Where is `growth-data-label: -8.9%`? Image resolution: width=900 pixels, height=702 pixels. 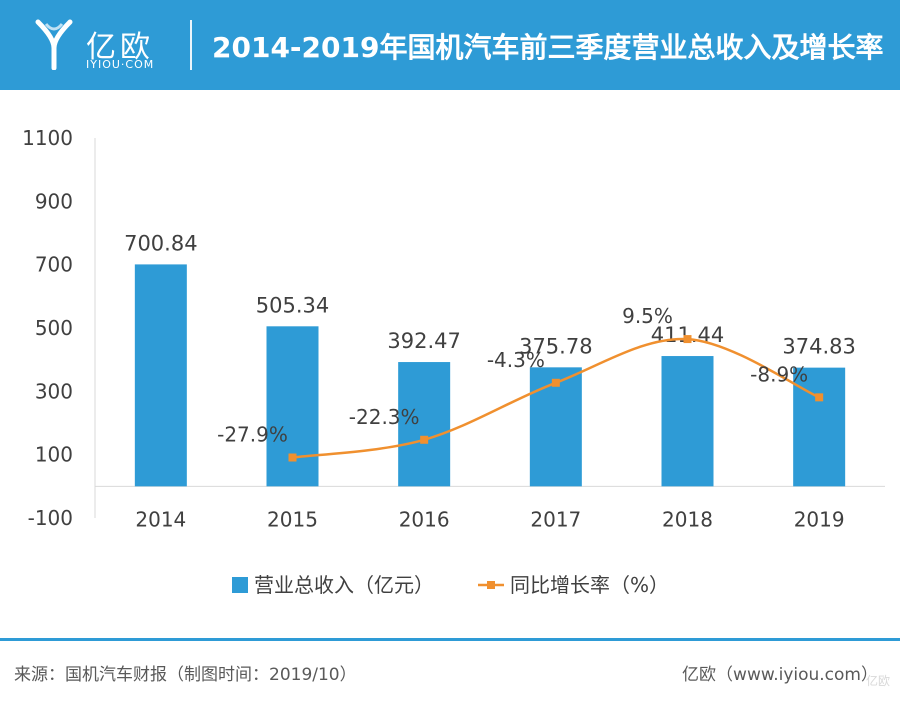 growth-data-label: -8.9% is located at coordinates (779, 374).